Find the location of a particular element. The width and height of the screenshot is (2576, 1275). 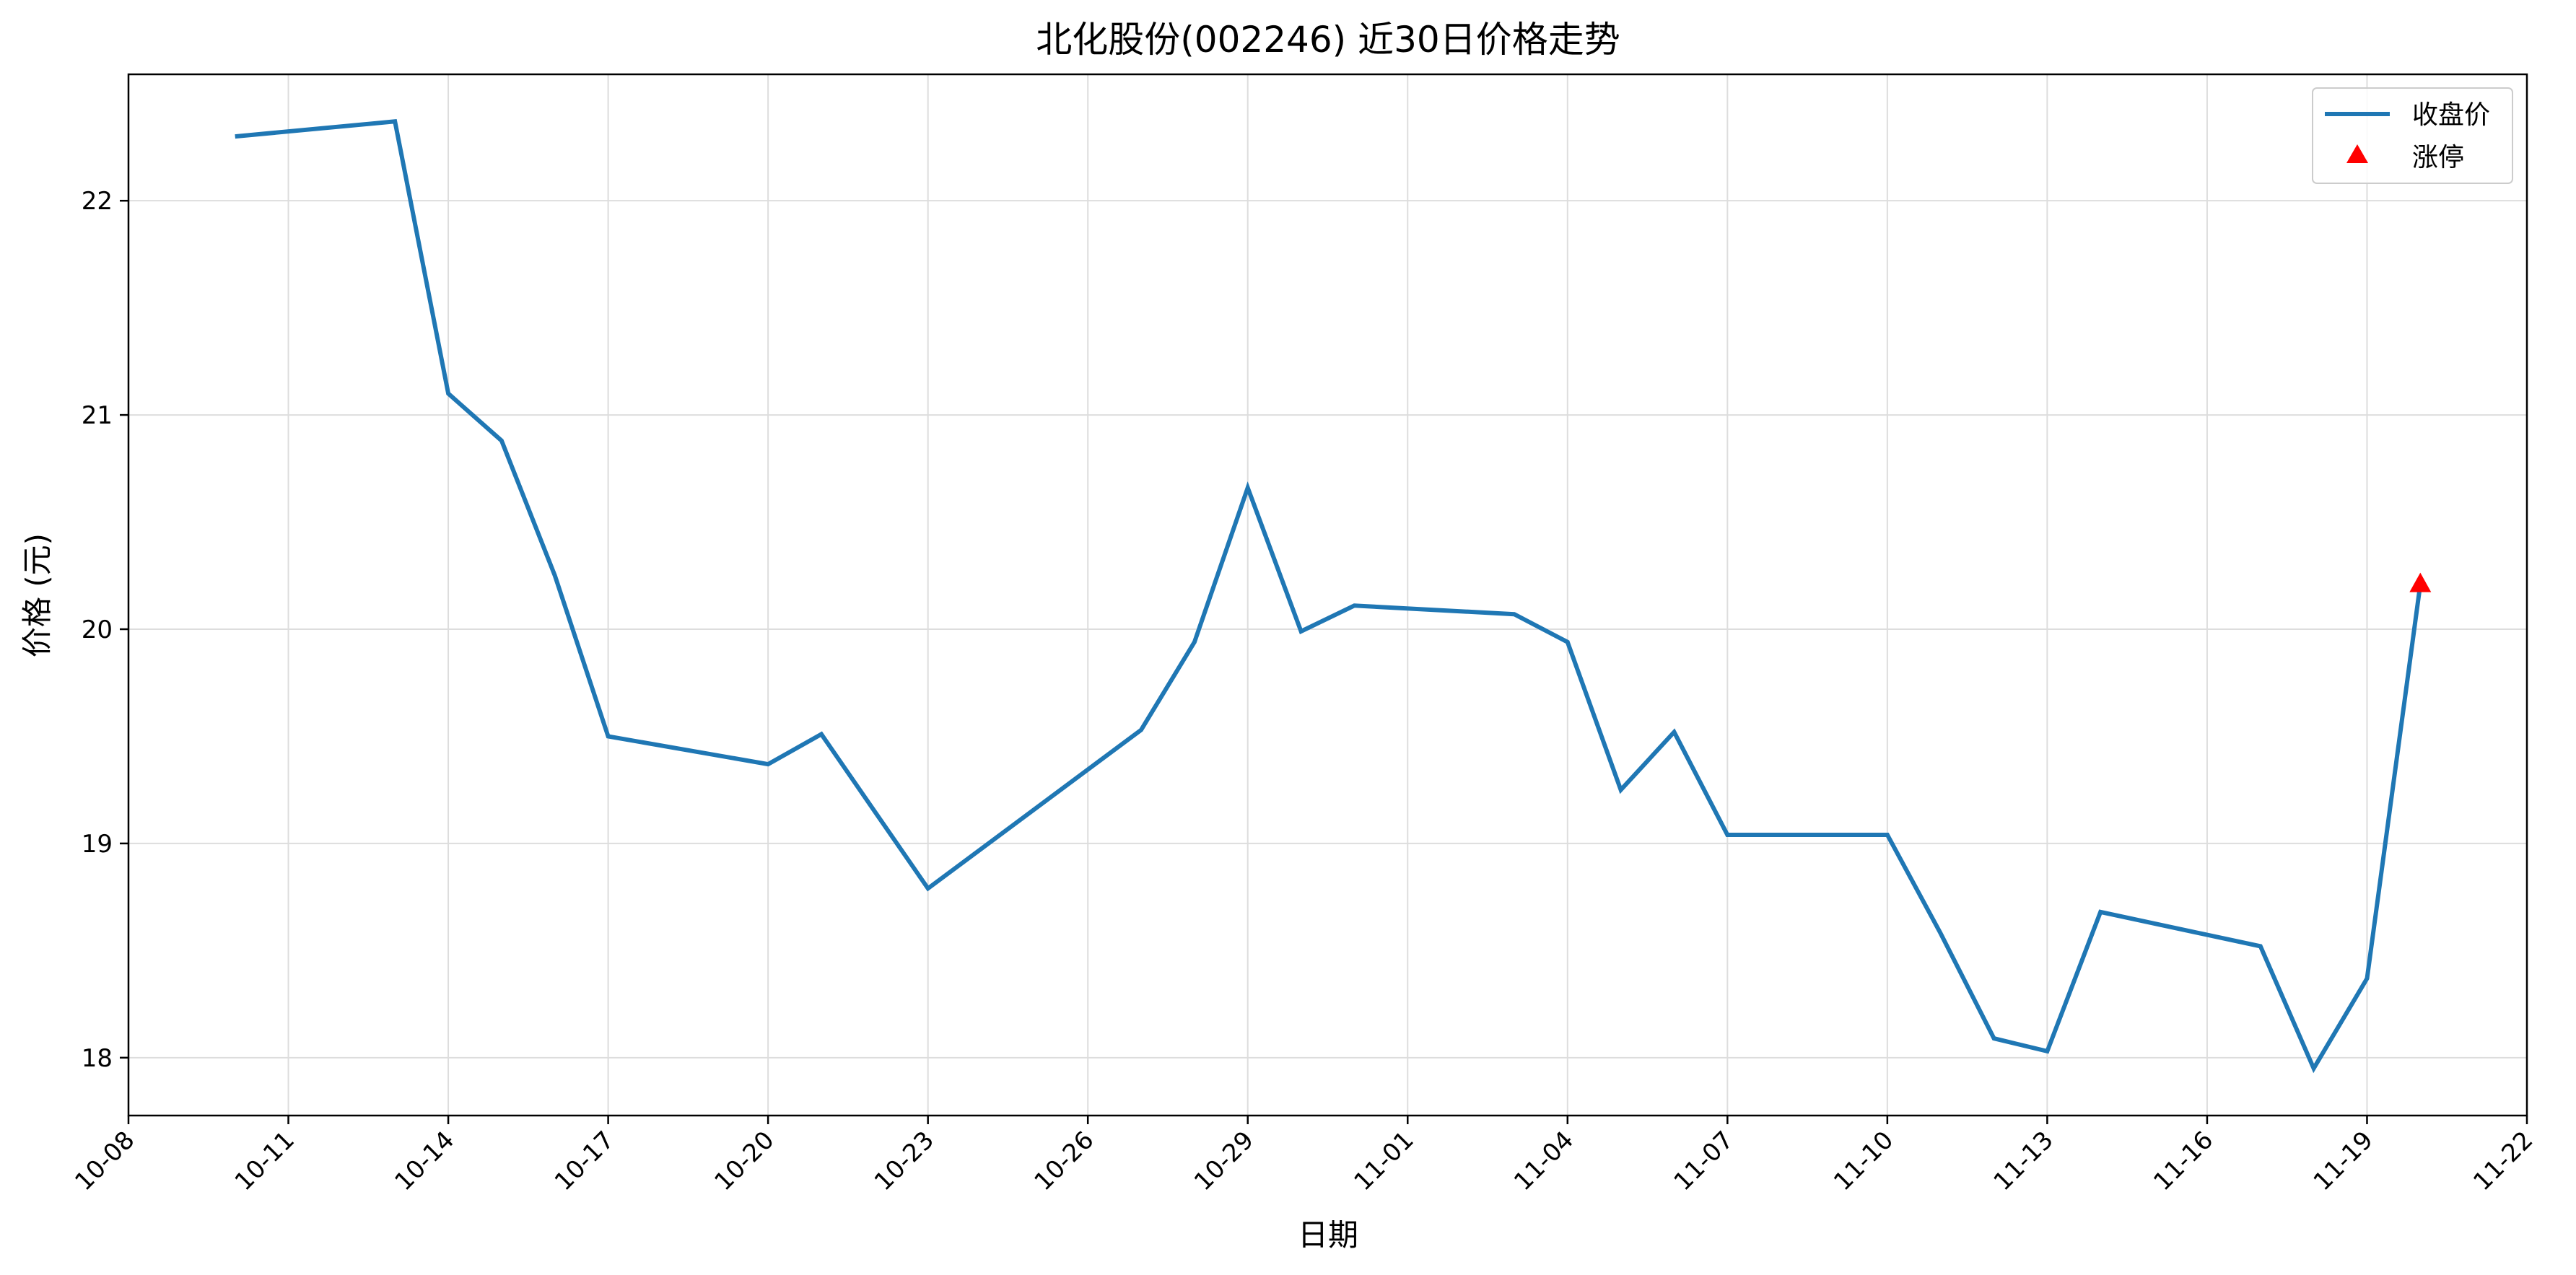

legend-triangle-swatch is located at coordinates (2357, 154).